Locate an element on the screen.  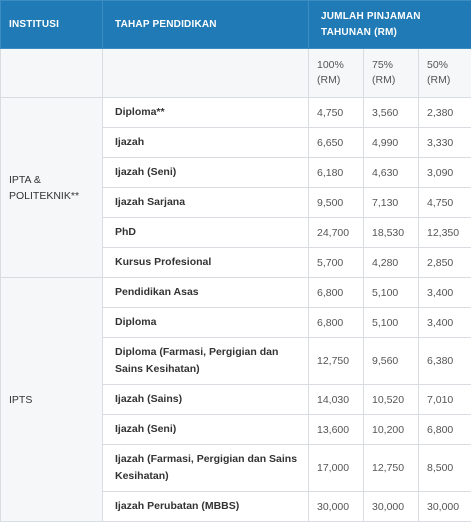
amount-cell-75-percent: 3,560 is located at coordinates (391, 113).